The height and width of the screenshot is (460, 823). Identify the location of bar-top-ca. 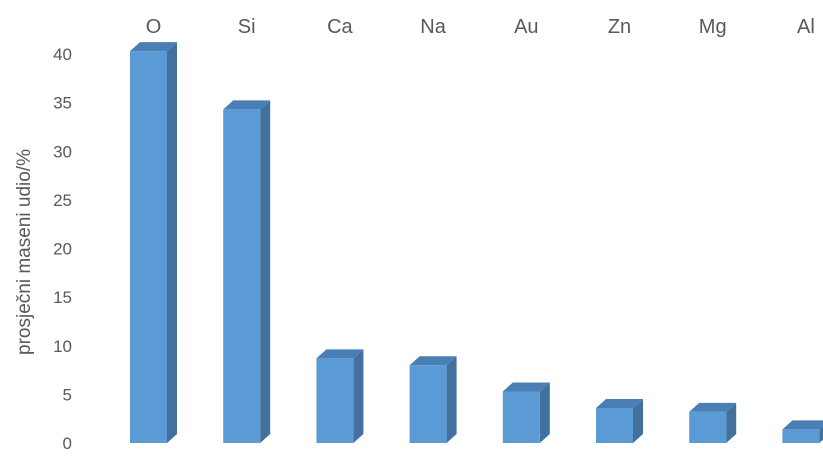
(340, 354).